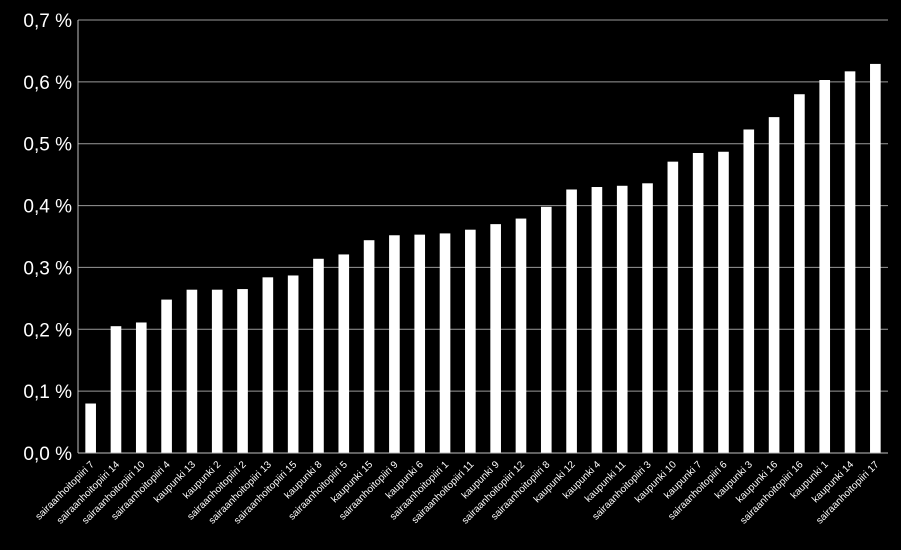 The height and width of the screenshot is (550, 901). I want to click on y-tick-label: 0,4 %, so click(47, 207).